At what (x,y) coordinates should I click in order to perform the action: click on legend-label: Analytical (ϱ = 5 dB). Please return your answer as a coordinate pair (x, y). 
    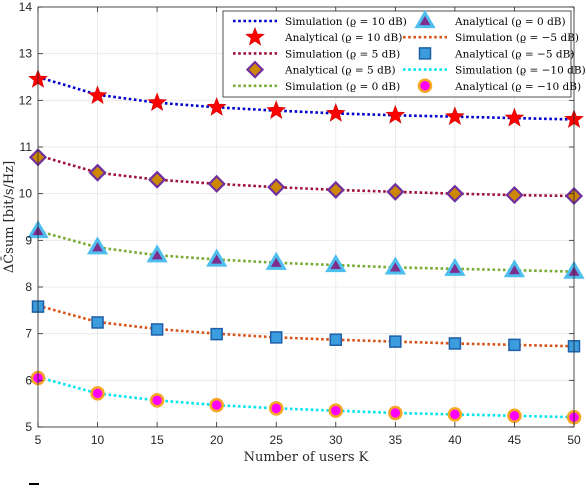
    Looking at the image, I should click on (340, 71).